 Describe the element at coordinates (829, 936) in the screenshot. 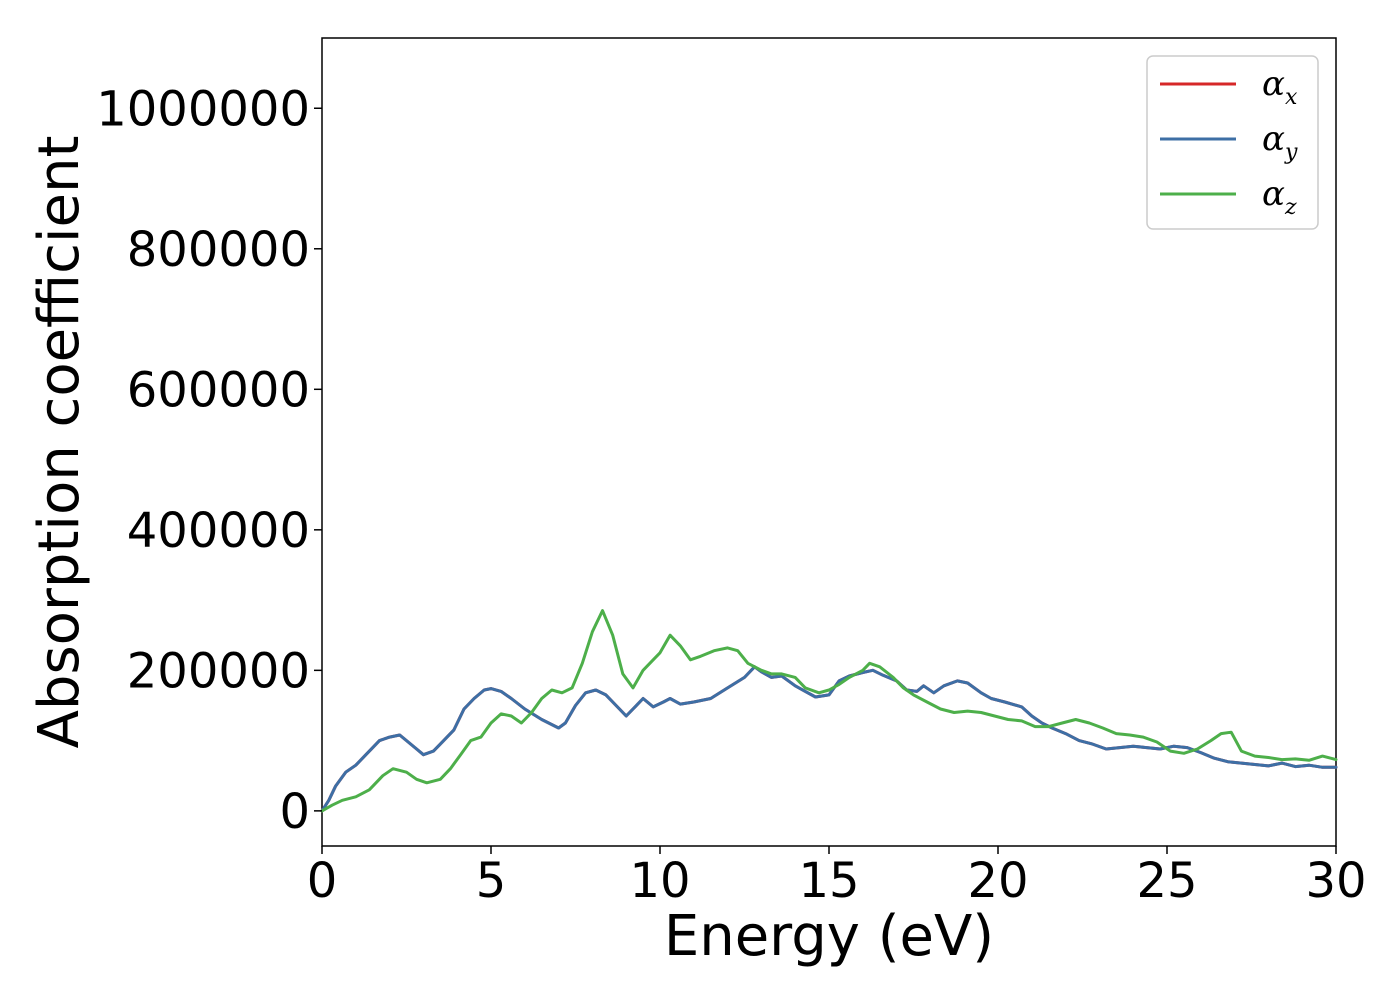

I see `x-axis-label: Energy (eV)` at that location.